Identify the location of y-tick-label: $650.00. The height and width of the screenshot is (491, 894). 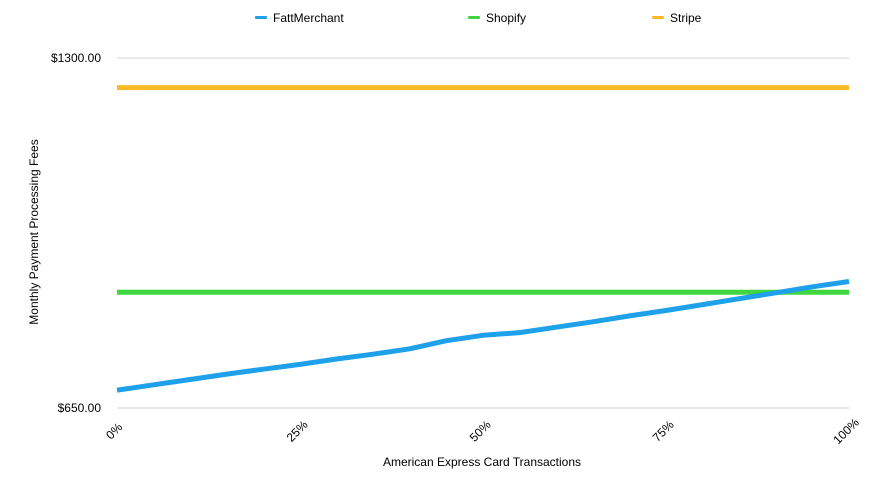
(80, 408).